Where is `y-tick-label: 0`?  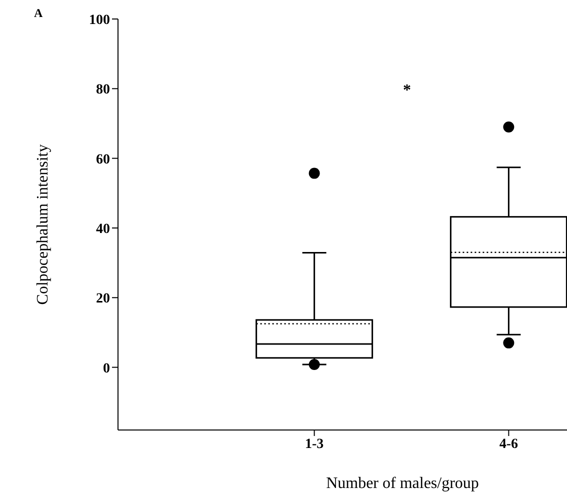 y-tick-label: 0 is located at coordinates (106, 368).